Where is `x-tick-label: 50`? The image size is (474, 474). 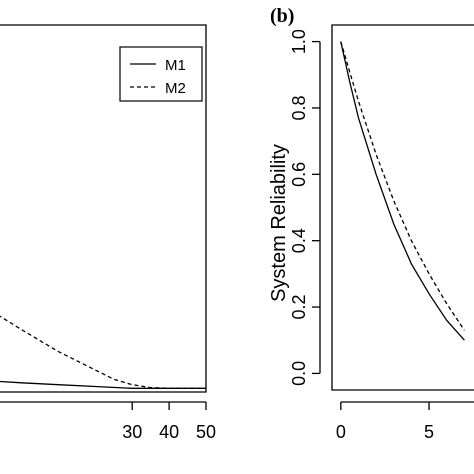
x-tick-label: 50 is located at coordinates (206, 432).